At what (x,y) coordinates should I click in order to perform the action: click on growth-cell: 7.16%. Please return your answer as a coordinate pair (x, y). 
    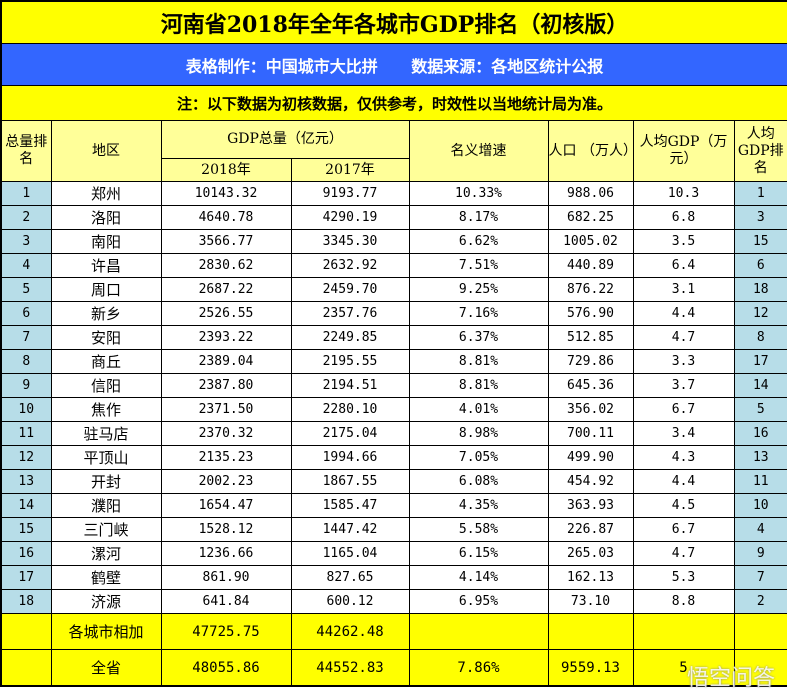
    Looking at the image, I should click on (478, 313).